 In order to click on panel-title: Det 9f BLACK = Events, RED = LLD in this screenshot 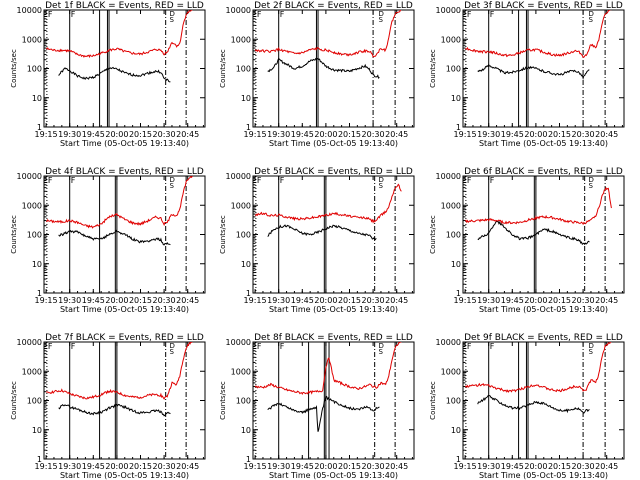, I will do `click(543, 338)`.